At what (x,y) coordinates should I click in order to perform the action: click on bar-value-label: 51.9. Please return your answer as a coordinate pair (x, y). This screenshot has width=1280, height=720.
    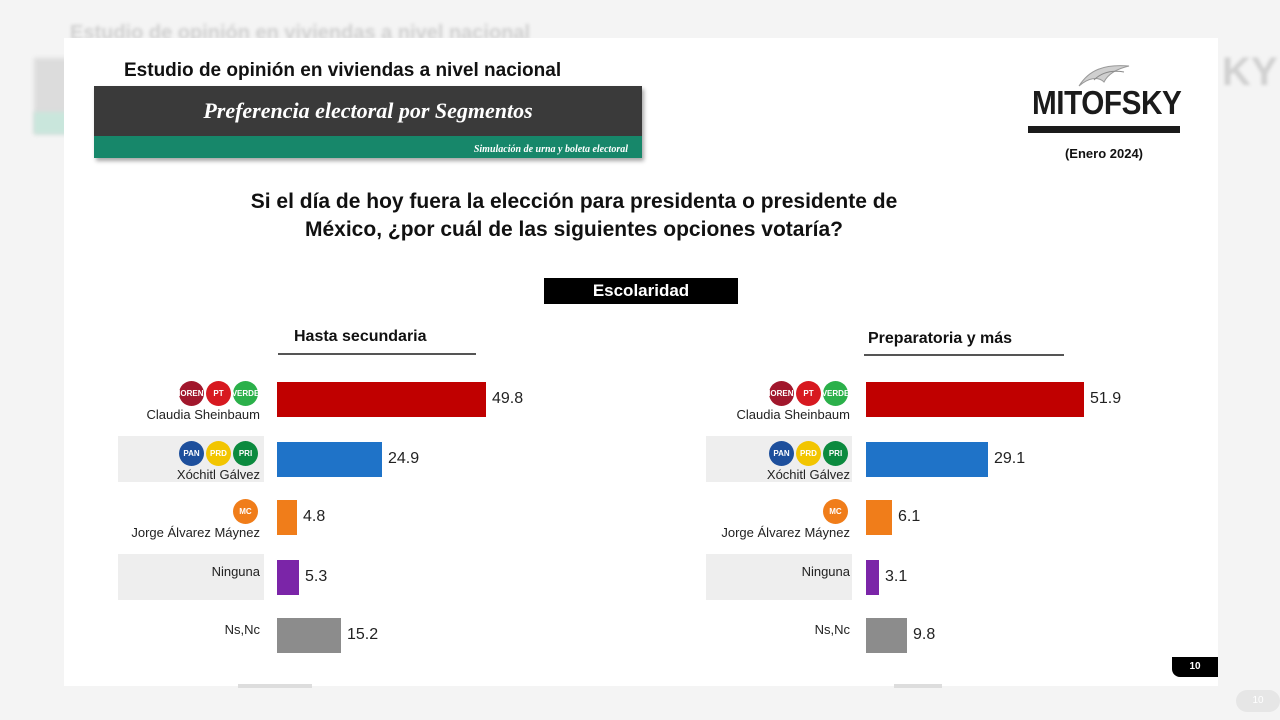
    Looking at the image, I should click on (1106, 398).